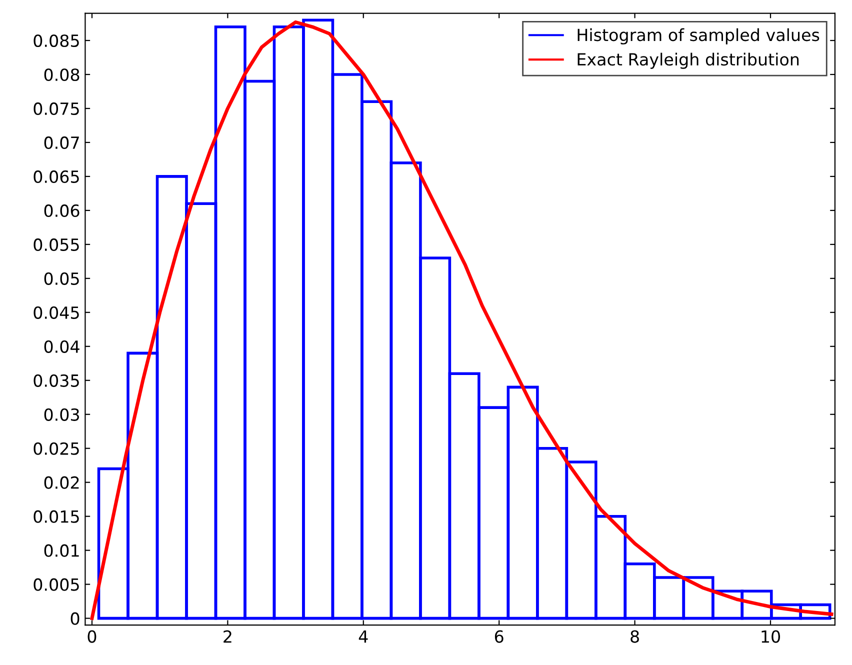  What do you see at coordinates (56, 448) in the screenshot?
I see `y-tick-label: 0.025` at bounding box center [56, 448].